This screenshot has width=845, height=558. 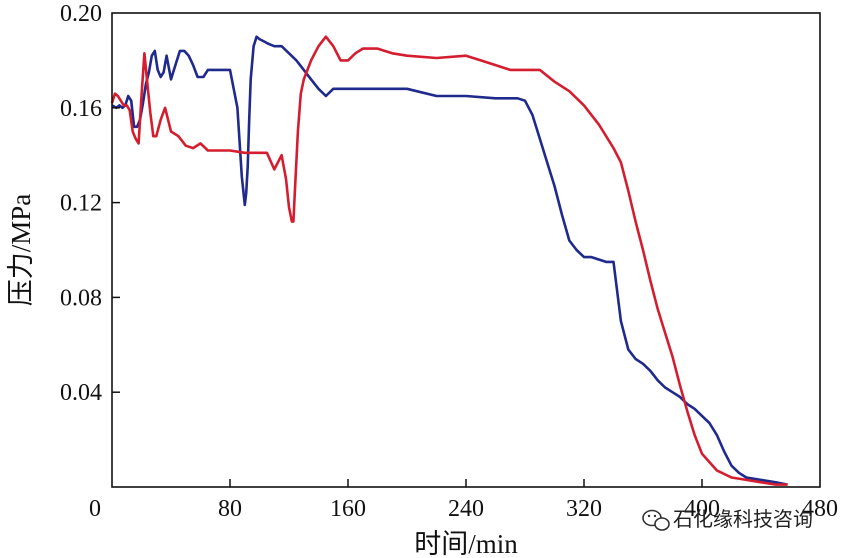 I want to click on x-tick-label: 160, so click(x=348, y=509).